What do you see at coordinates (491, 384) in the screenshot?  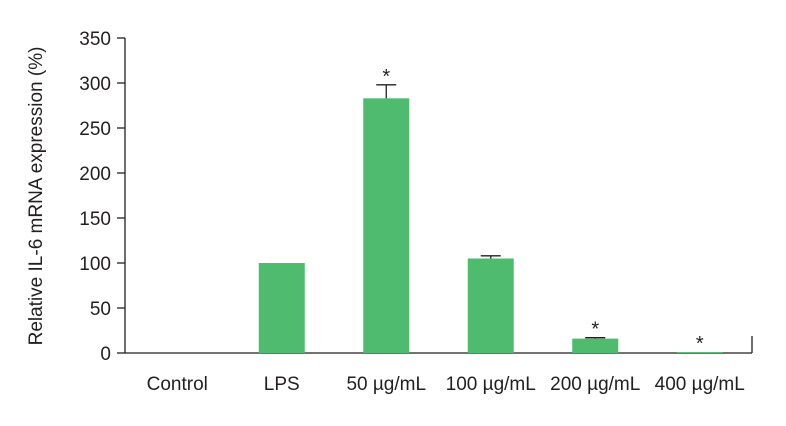 I see `x-tick-label: 100 µg/mL` at bounding box center [491, 384].